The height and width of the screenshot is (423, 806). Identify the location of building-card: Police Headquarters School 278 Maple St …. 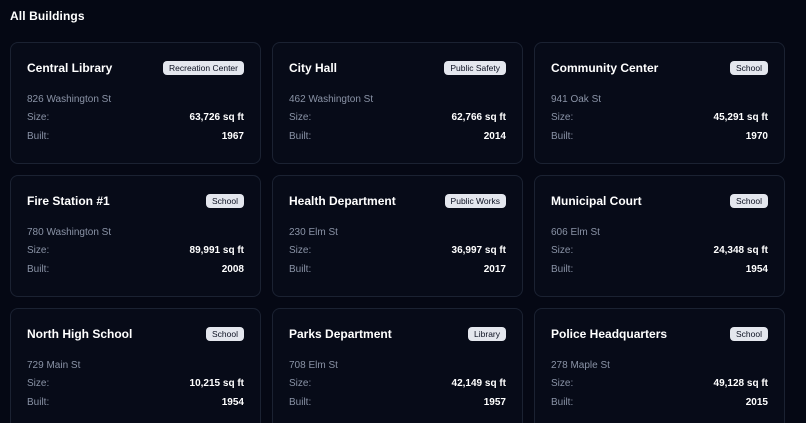
(659, 365).